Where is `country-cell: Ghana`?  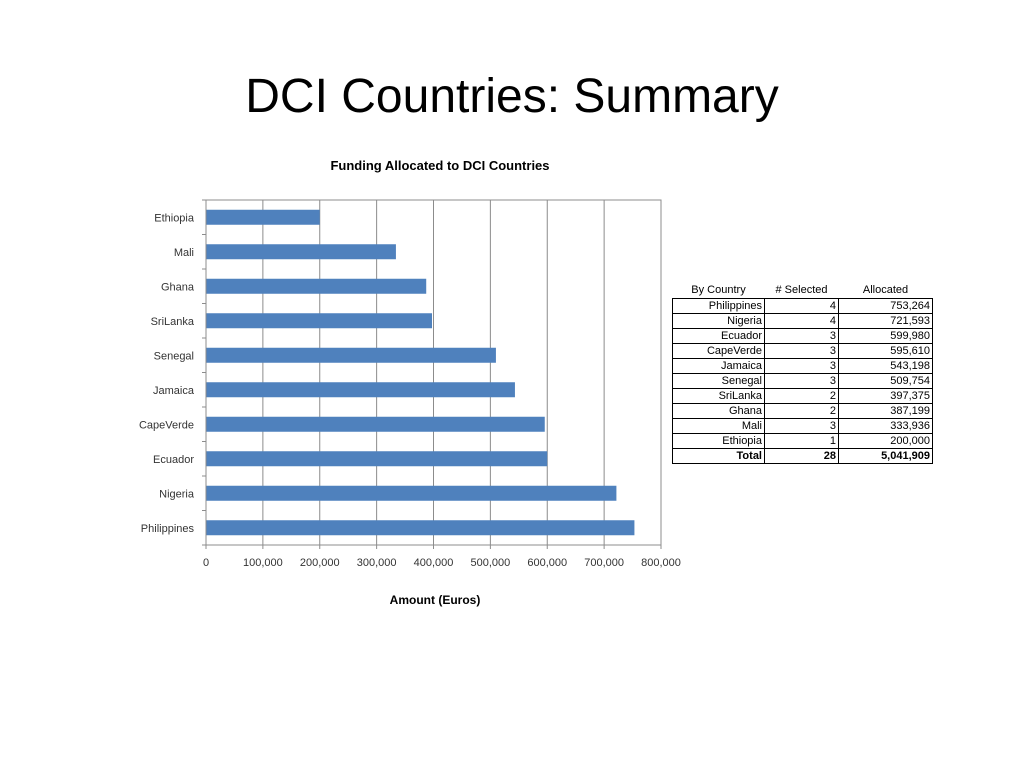
country-cell: Ghana is located at coordinates (718, 411).